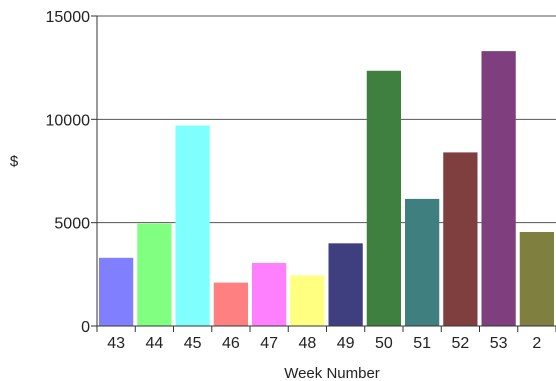 This screenshot has width=556, height=381. I want to click on x-tick-label: 46, so click(231, 343).